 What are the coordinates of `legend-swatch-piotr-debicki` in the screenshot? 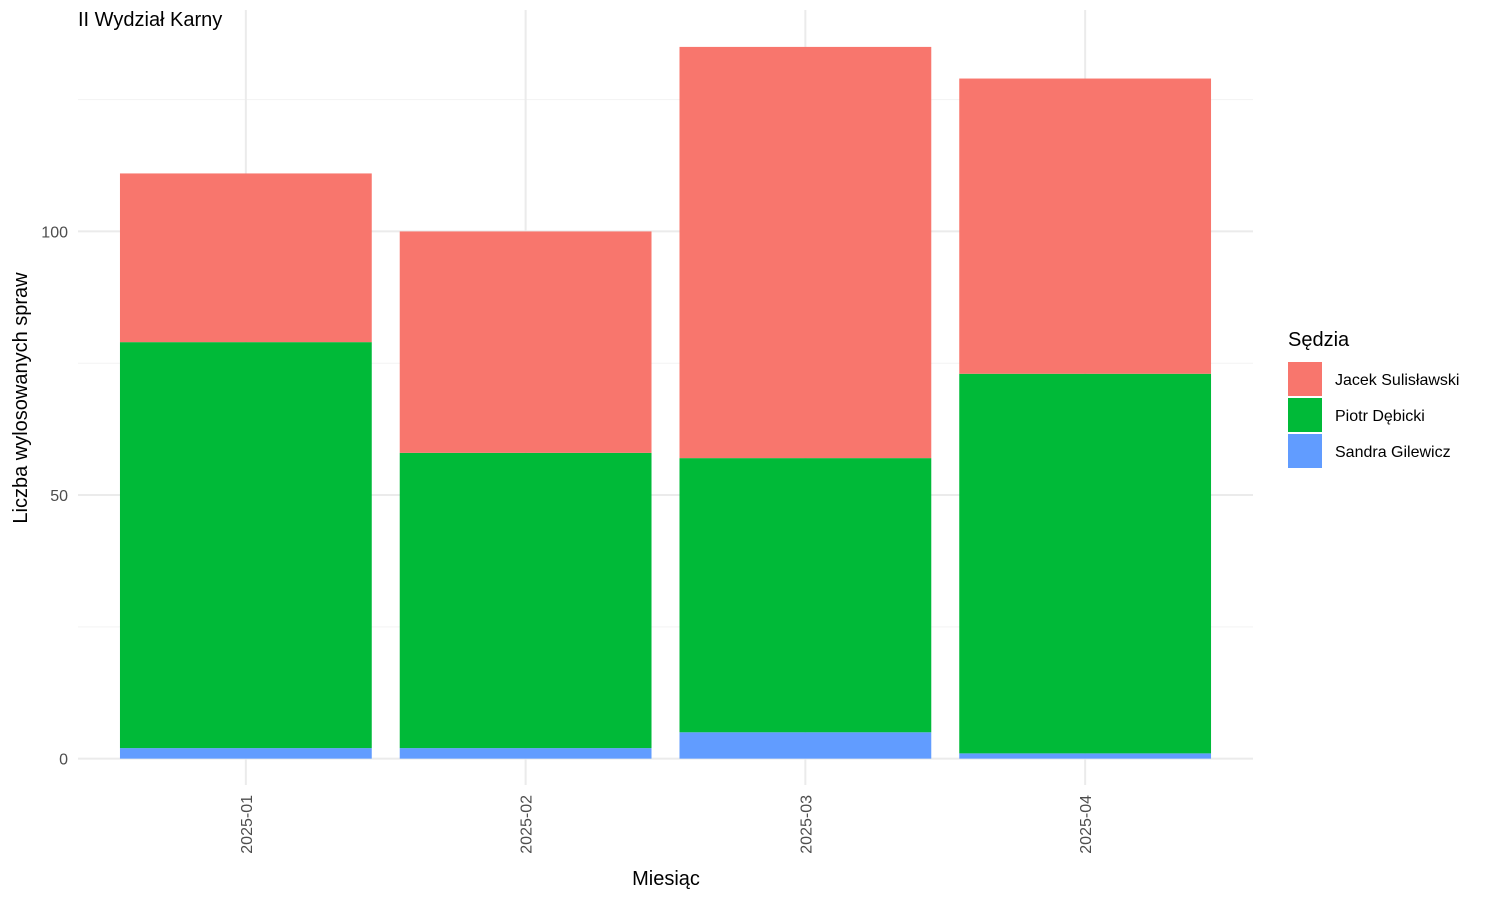 It's located at (1305, 415).